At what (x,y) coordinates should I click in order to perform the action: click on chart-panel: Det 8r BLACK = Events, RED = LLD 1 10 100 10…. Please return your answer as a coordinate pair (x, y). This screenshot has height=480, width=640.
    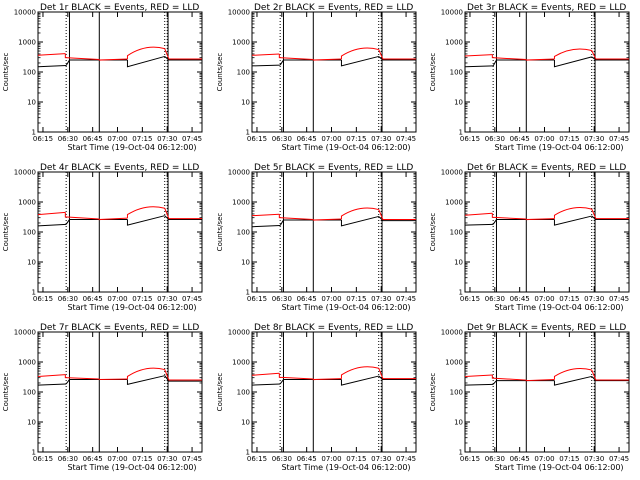
    Looking at the image, I should click on (316, 397).